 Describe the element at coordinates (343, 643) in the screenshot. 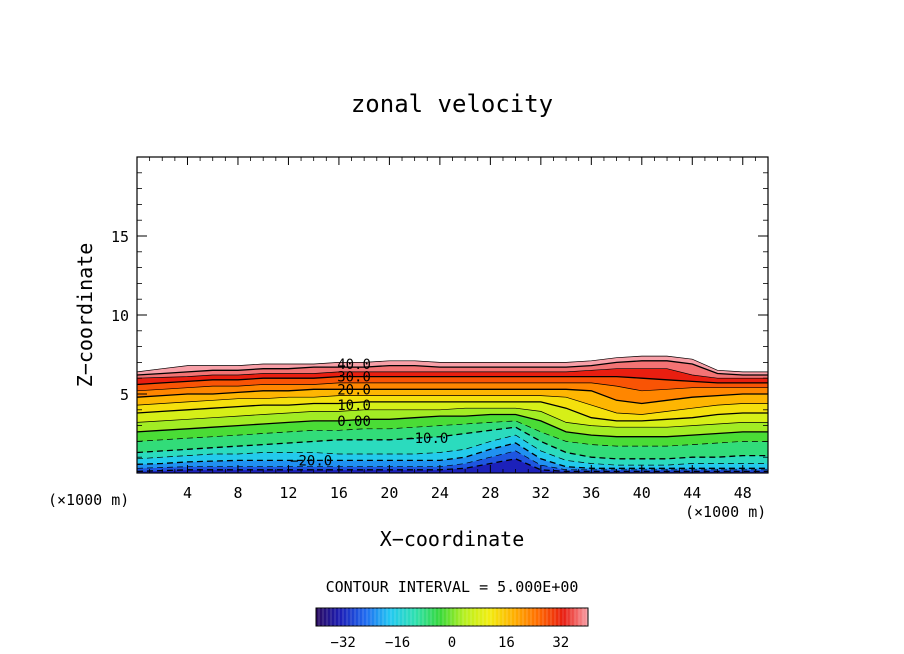

I see `colorbar-tick-label: −32` at that location.